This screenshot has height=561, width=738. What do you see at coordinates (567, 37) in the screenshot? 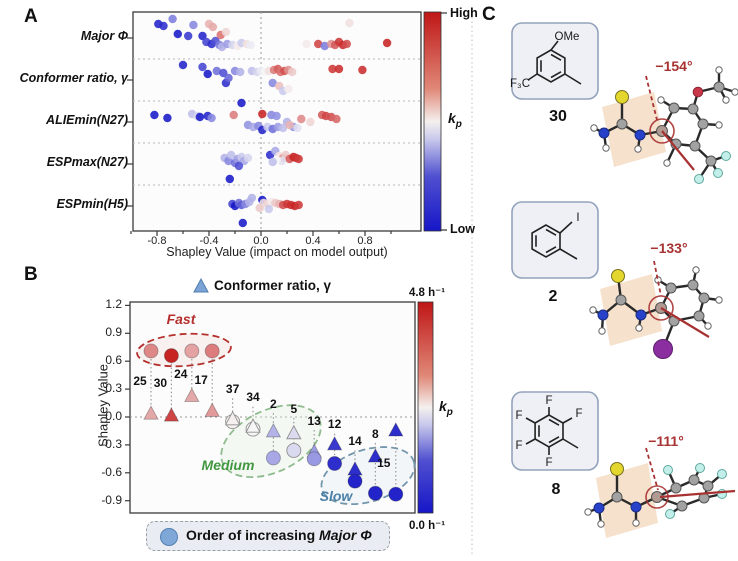
I see `substituent-label: OMe` at bounding box center [567, 37].